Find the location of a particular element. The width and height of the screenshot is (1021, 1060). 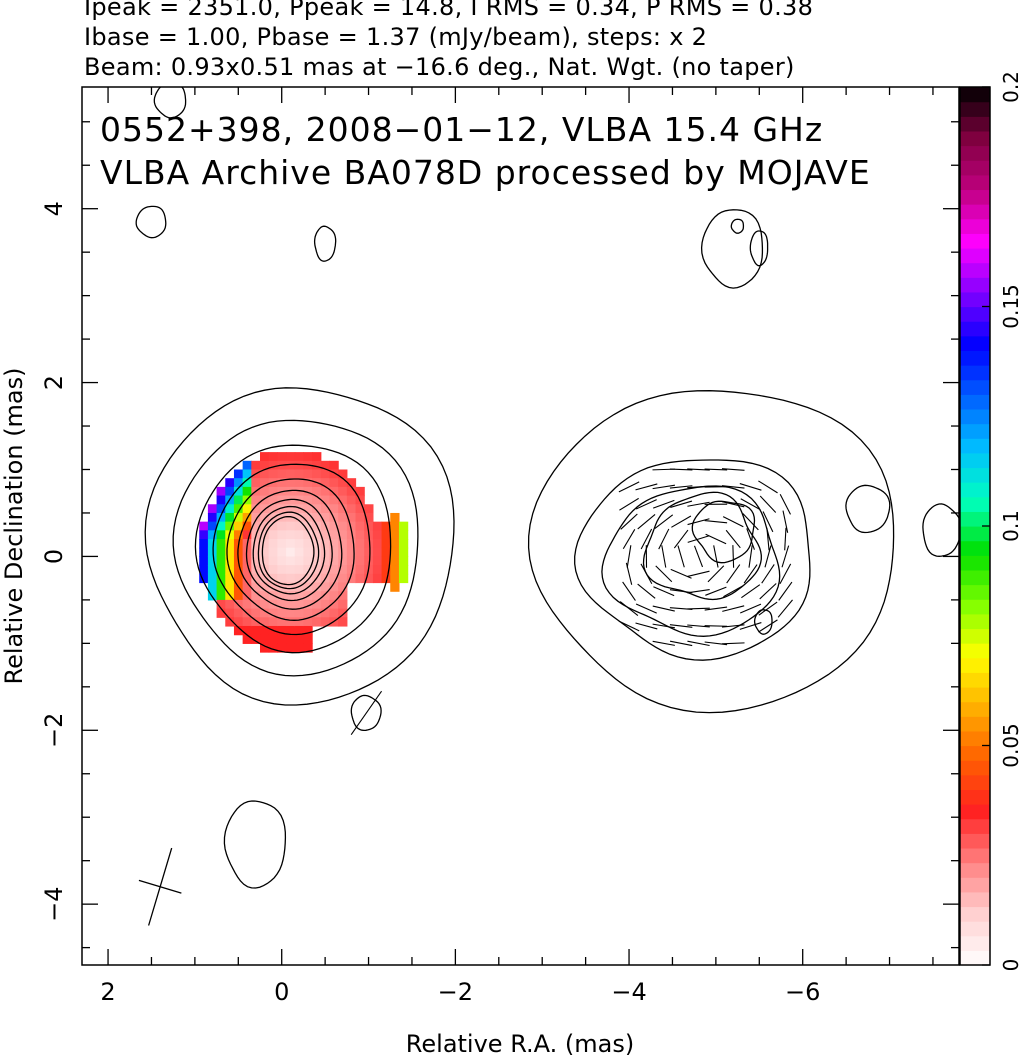

core-contour is located at coordinates (295, 548).